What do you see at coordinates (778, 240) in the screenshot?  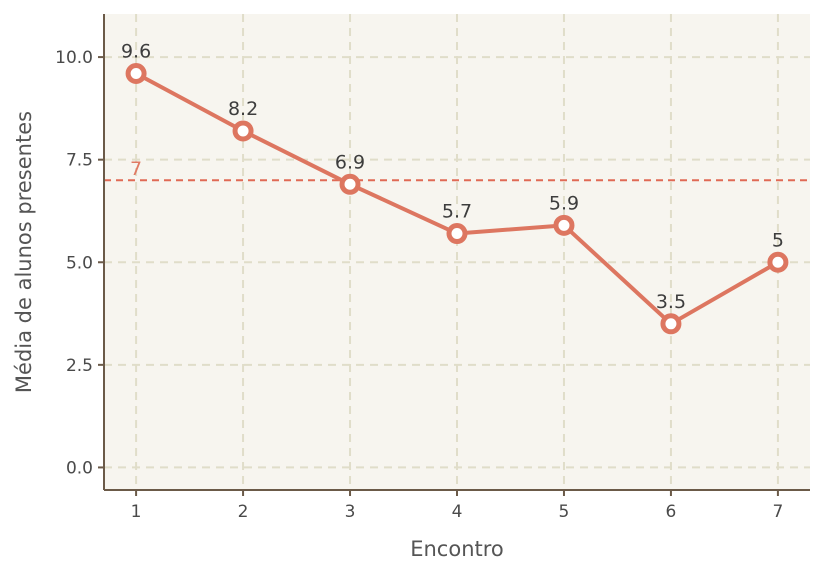 I see `data-label: 5` at bounding box center [778, 240].